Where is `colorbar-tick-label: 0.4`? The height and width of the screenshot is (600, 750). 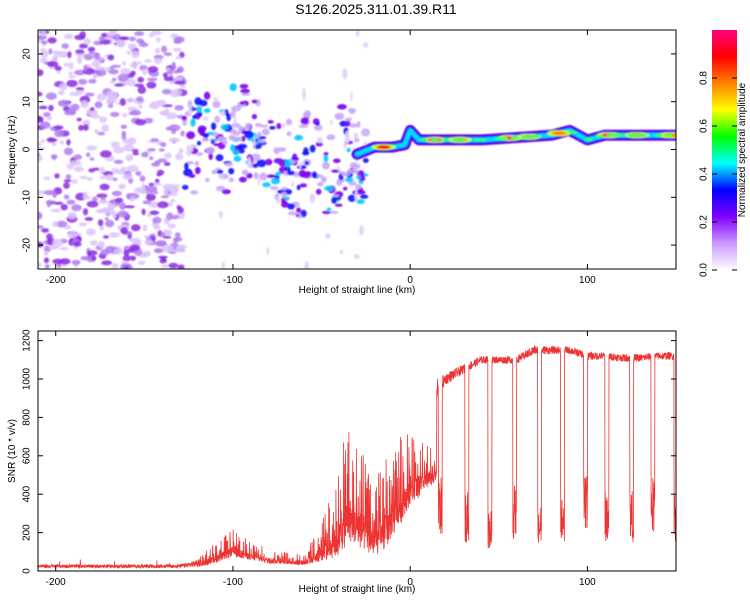
colorbar-tick-label: 0.4 is located at coordinates (704, 174).